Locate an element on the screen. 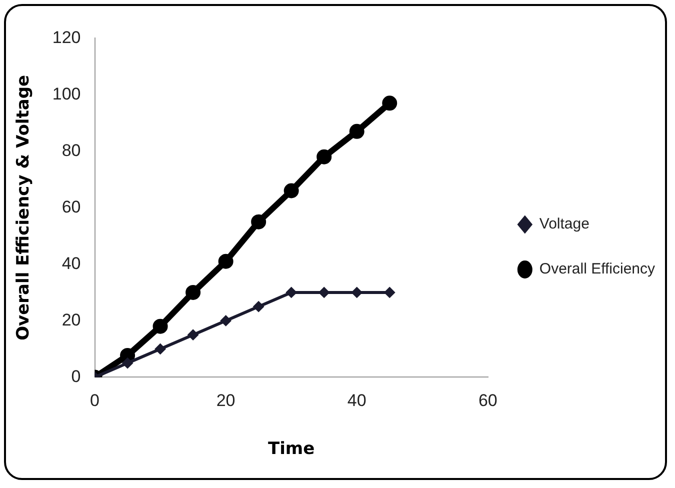  x-tick-label: 40 is located at coordinates (356, 400).